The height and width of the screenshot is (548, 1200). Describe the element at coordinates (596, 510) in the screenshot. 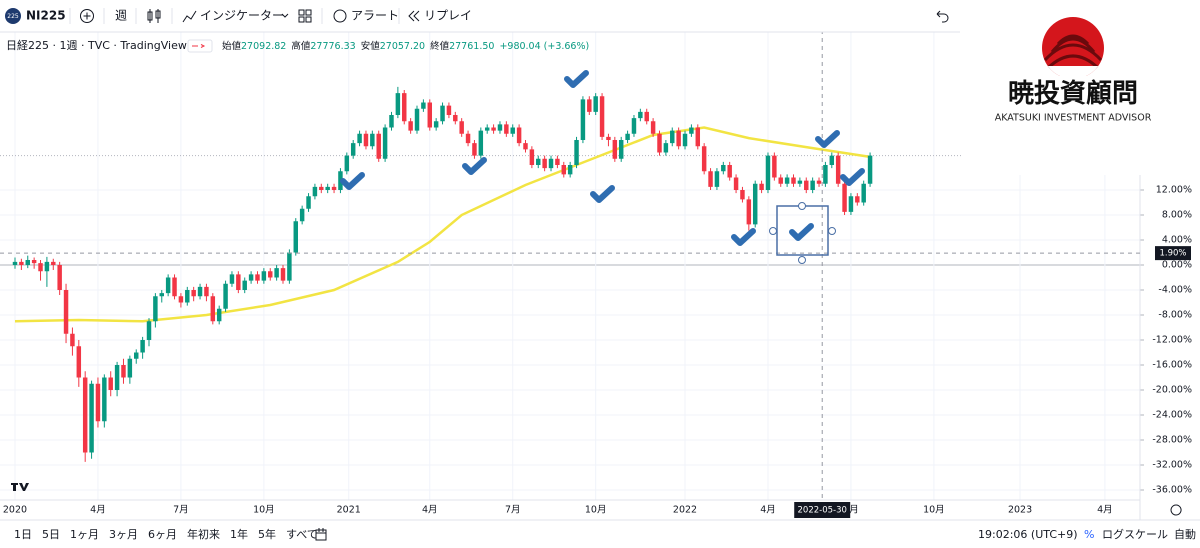

I see `x-tick-label: 10月` at that location.